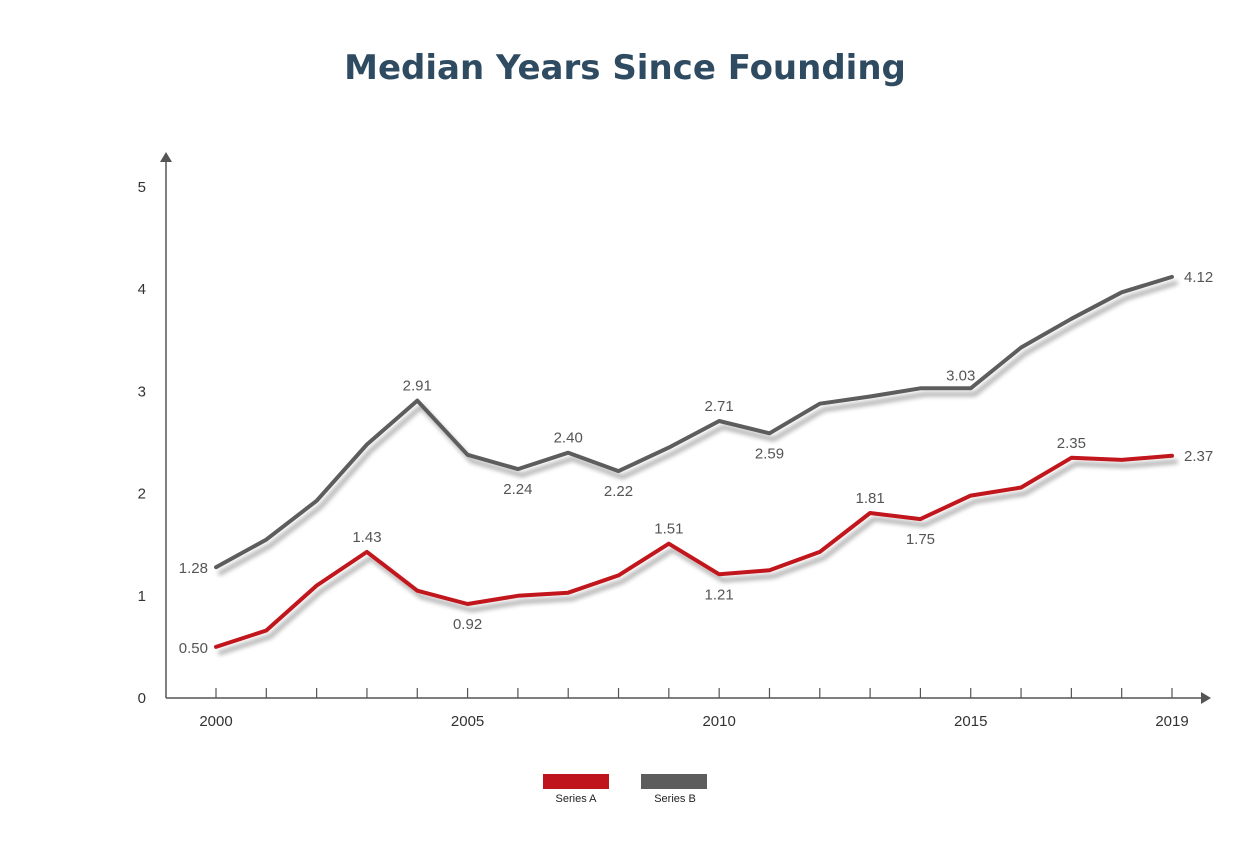 Image resolution: width=1250 pixels, height=850 pixels. Describe the element at coordinates (769, 453) in the screenshot. I see `data-label: 2.59` at that location.